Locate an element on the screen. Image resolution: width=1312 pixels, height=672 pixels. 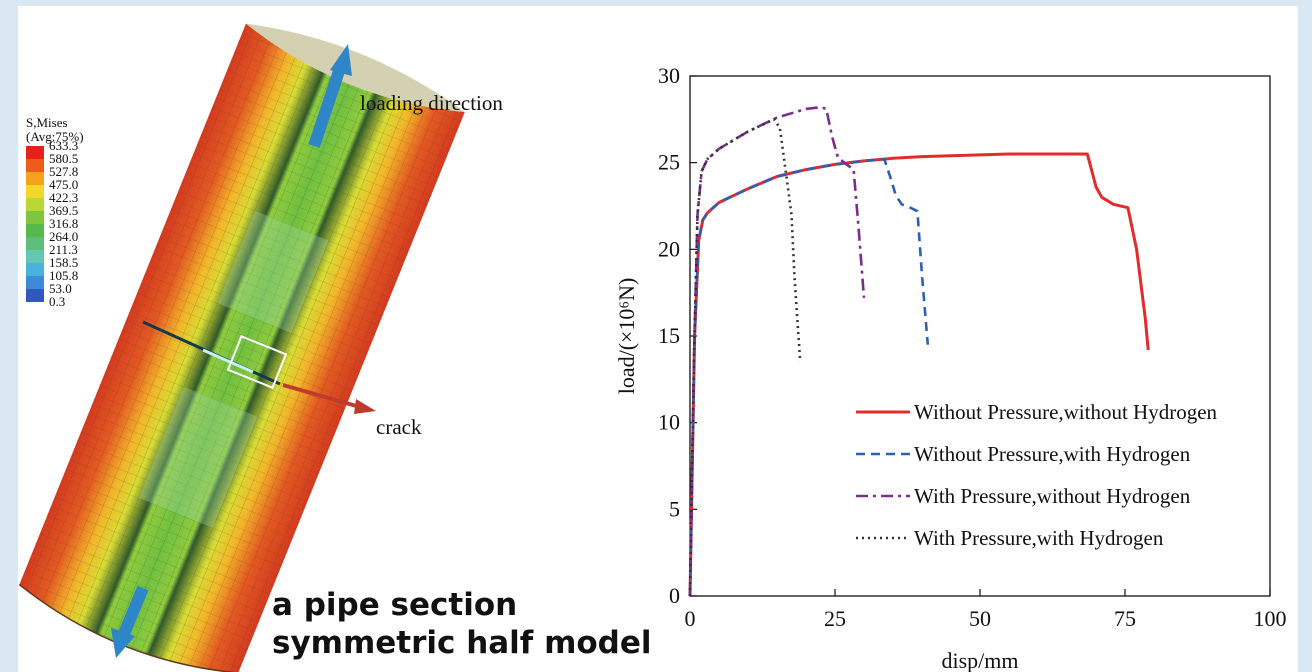
colorbar-title-2: (Avg:75%) is located at coordinates (55, 136).